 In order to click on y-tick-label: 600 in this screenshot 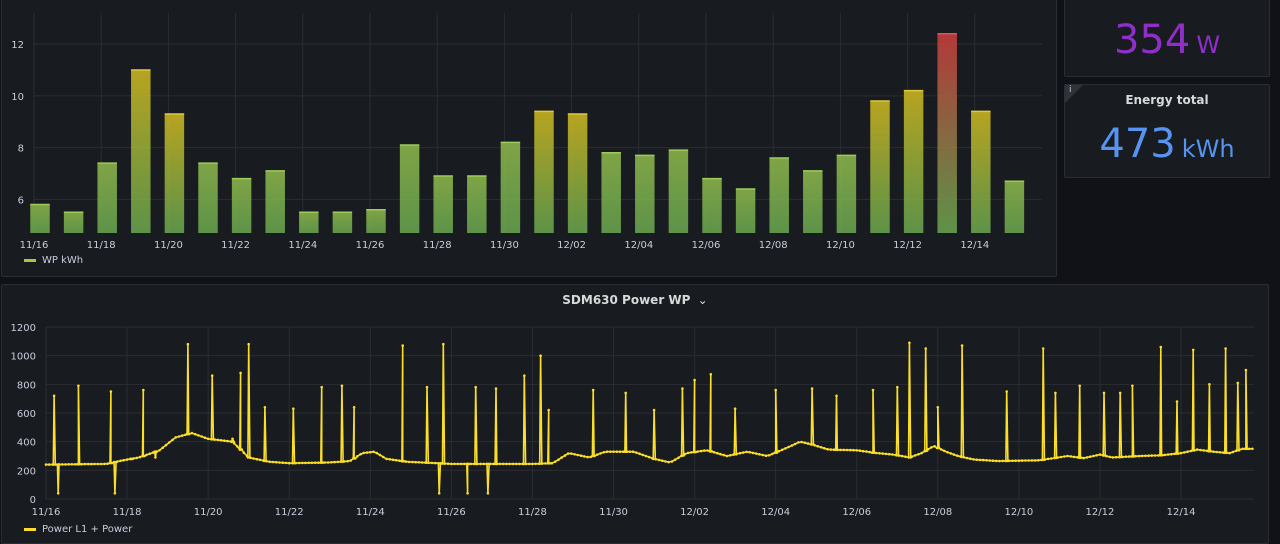, I will do `click(26, 414)`.